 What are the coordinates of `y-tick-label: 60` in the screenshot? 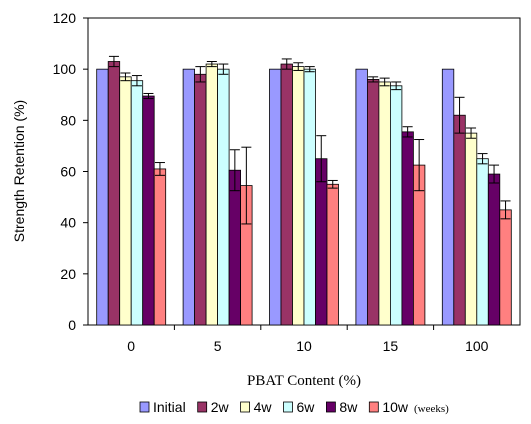 It's located at (68, 172).